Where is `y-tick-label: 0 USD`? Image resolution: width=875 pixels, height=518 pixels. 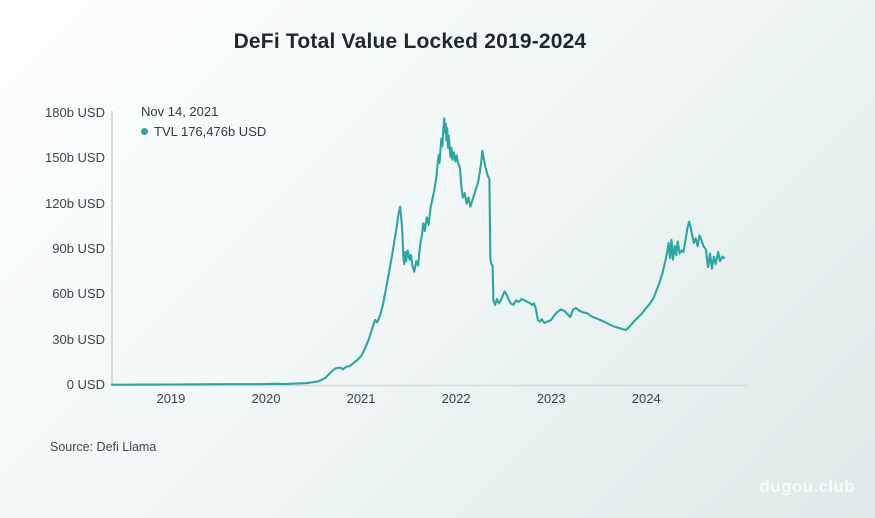 y-tick-label: 0 USD is located at coordinates (85, 384).